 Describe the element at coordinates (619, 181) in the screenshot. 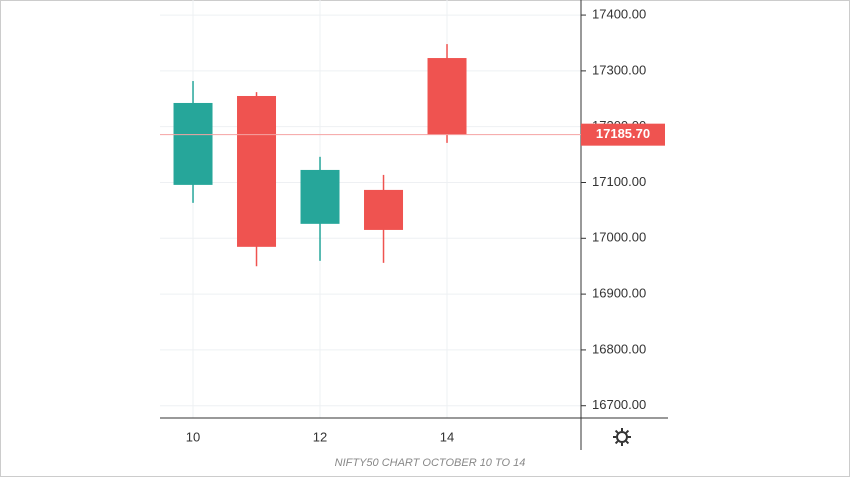

I see `y-tick-label: 17100.00` at that location.